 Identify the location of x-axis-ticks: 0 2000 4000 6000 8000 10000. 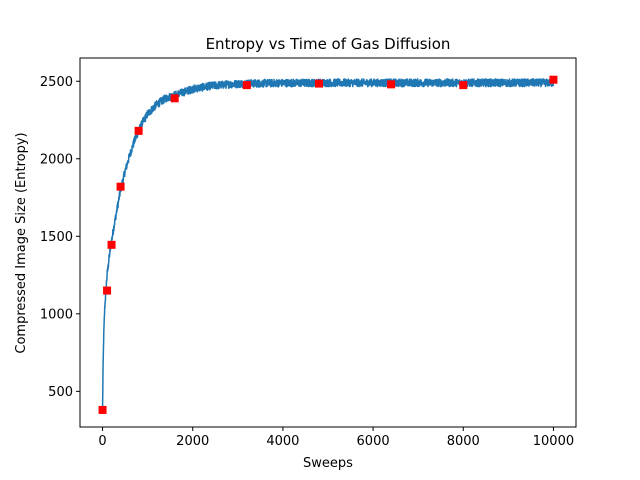
(336, 438).